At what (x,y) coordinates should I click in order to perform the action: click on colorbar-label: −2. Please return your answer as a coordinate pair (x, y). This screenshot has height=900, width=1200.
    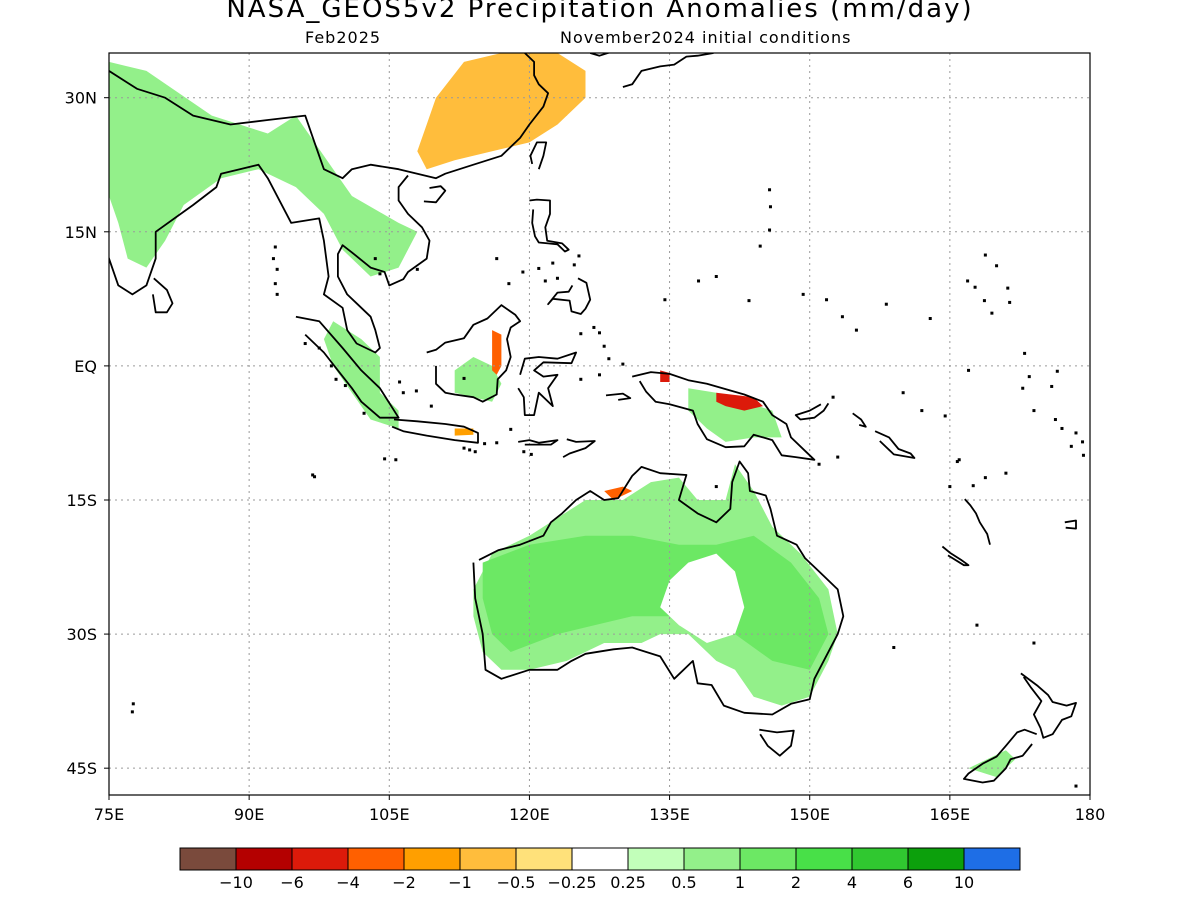
    Looking at the image, I should click on (404, 882).